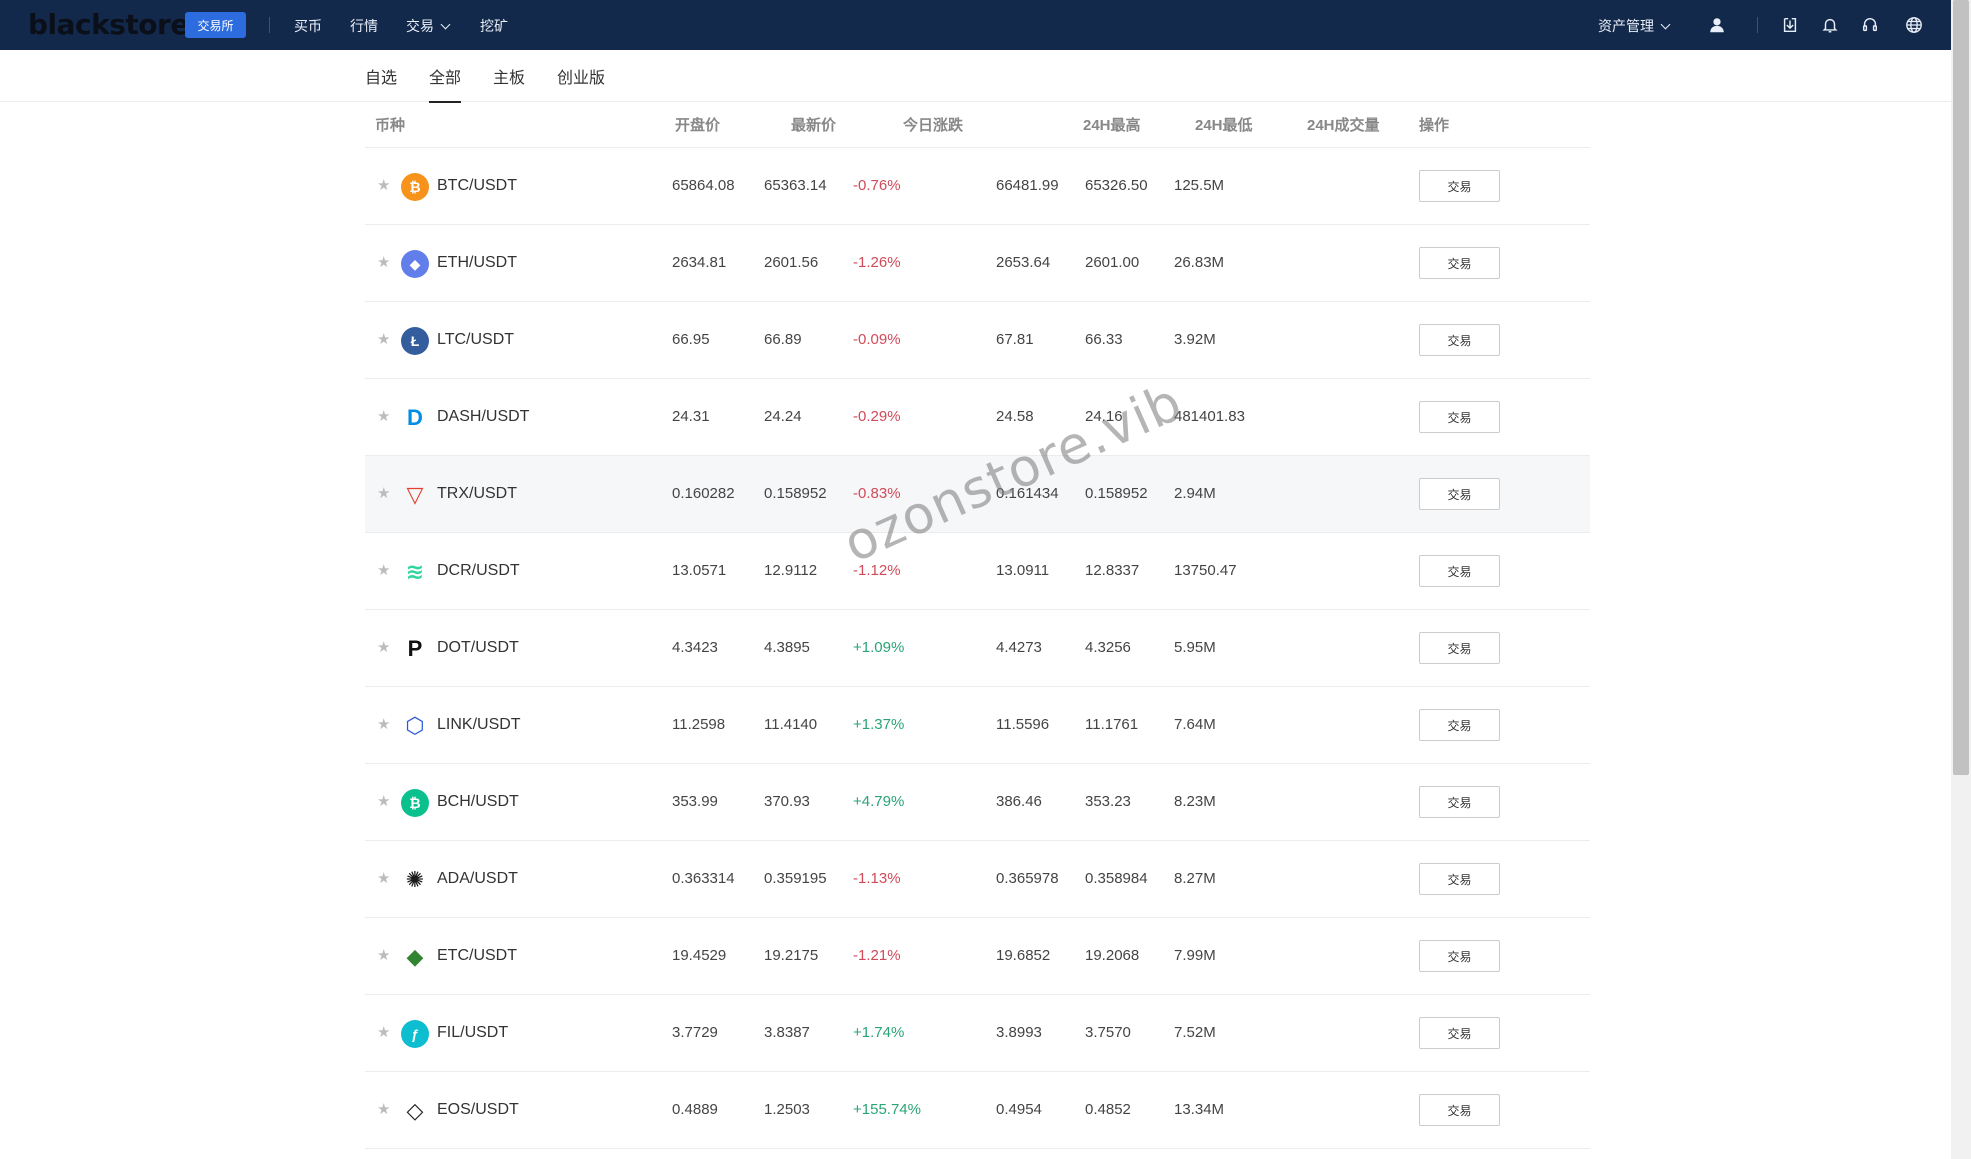  Describe the element at coordinates (308, 26) in the screenshot. I see `nav-buy-coin: 买币` at that location.